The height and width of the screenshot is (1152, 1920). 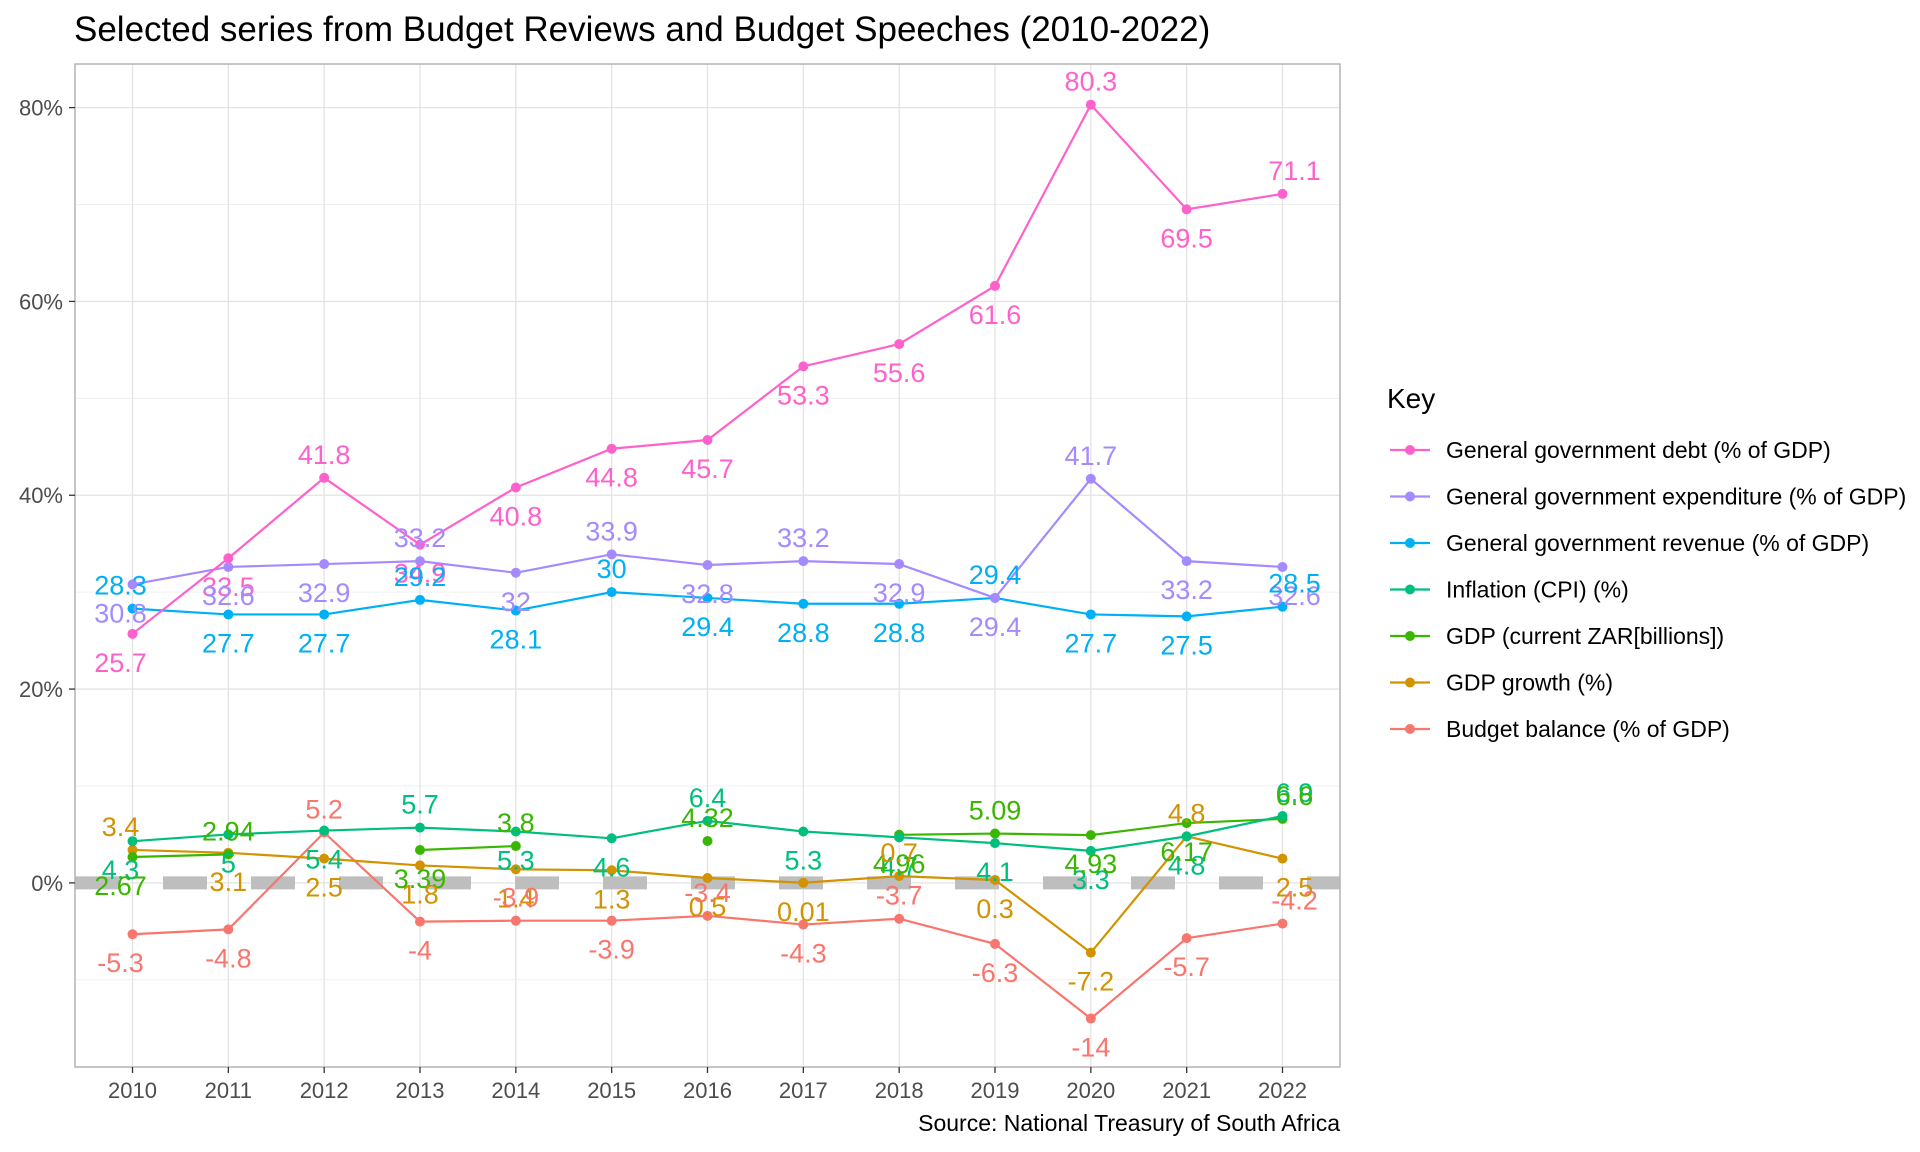 What do you see at coordinates (420, 894) in the screenshot?
I see `data-label: 1.8` at bounding box center [420, 894].